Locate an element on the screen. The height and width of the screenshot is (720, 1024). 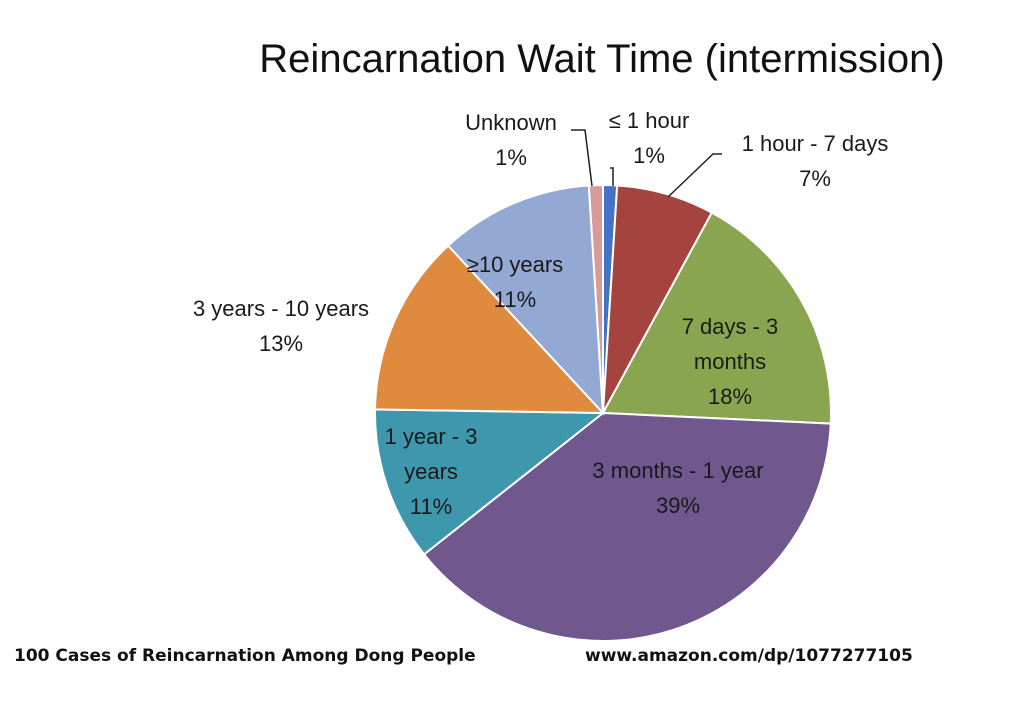
slice-category-label: 1 year - 3 is located at coordinates (431, 436).